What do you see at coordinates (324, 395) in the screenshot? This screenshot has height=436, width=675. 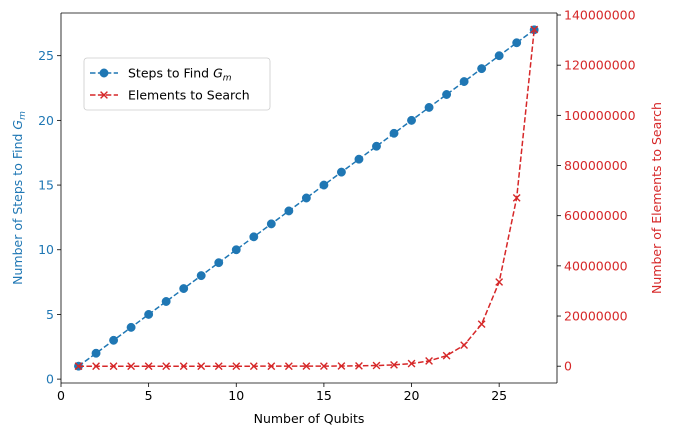 I see `x-tick-label: 15` at bounding box center [324, 395].